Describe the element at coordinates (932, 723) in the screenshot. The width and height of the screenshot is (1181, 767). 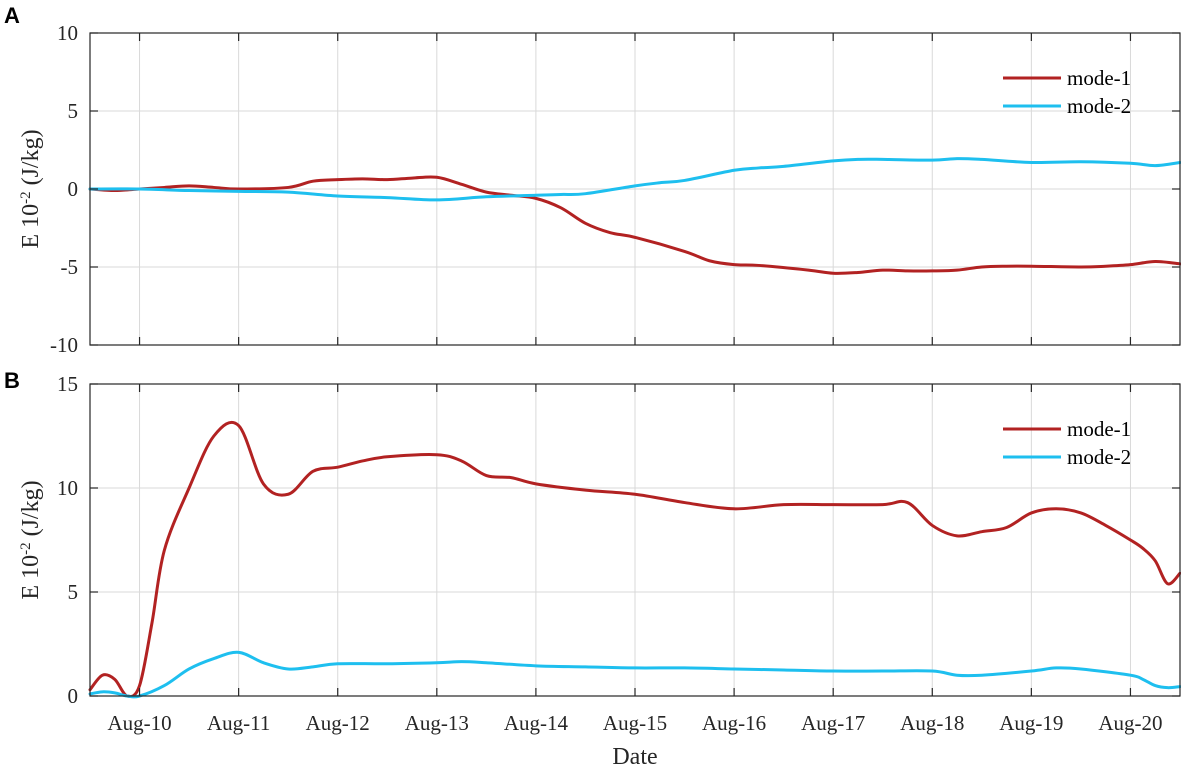
I see `panel-b-xtick-label: Aug-18` at that location.